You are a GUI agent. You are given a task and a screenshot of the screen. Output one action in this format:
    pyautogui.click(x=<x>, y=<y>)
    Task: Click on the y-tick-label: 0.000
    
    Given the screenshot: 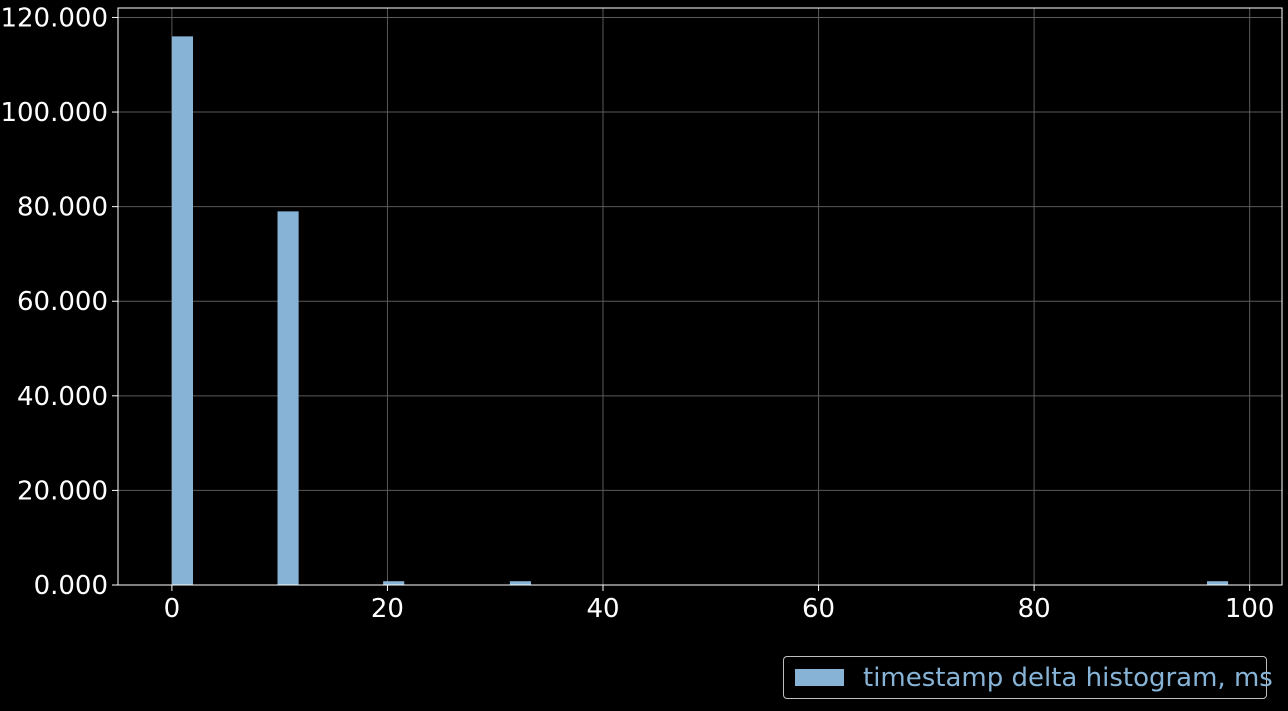 What is the action you would take?
    pyautogui.click(x=71, y=586)
    